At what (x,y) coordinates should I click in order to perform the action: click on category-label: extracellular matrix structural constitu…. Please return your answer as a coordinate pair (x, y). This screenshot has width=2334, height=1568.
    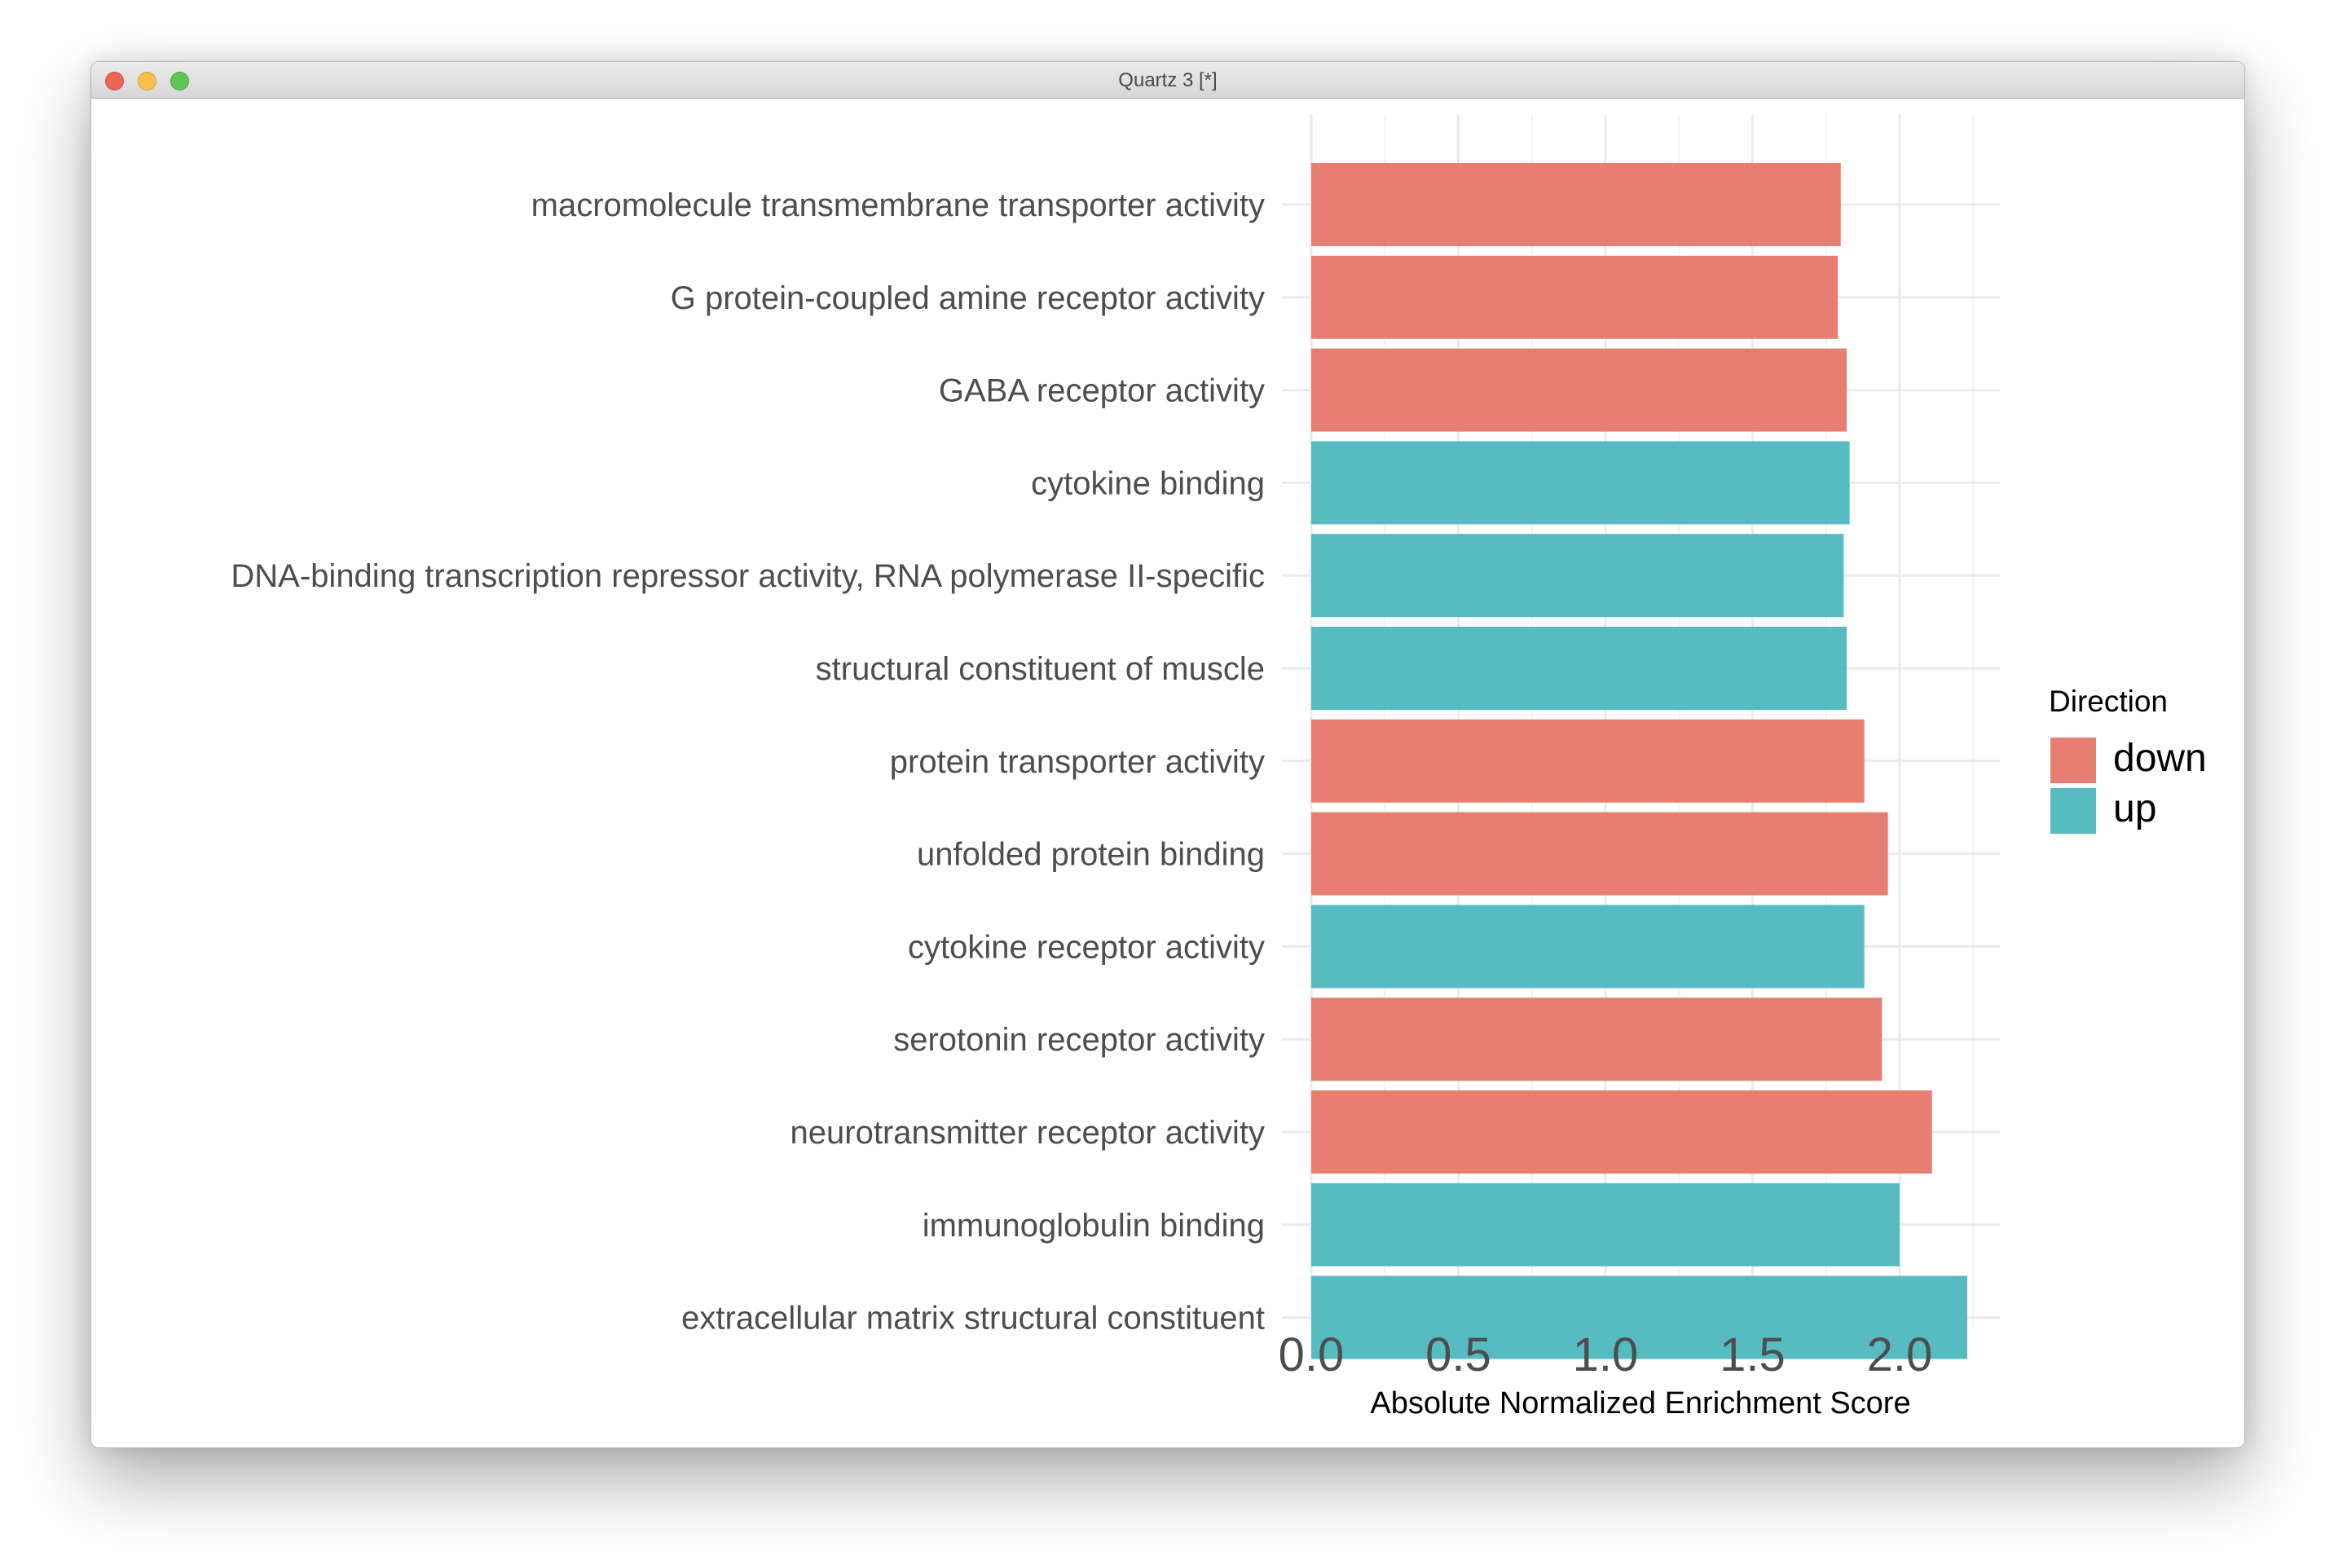
    Looking at the image, I should click on (973, 1319).